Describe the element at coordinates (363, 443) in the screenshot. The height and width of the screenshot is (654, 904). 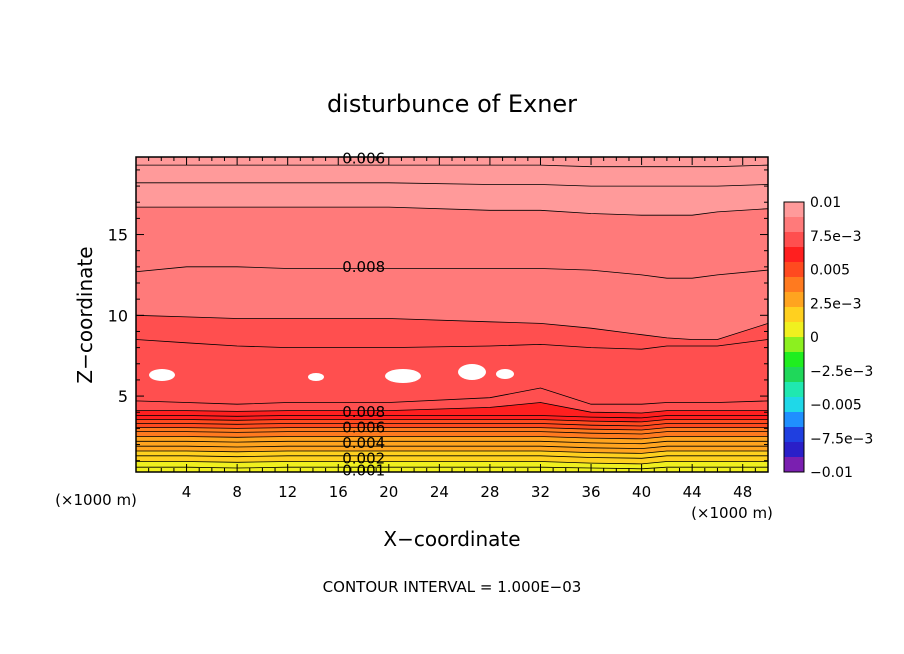
I see `contour-label: 0.004` at that location.